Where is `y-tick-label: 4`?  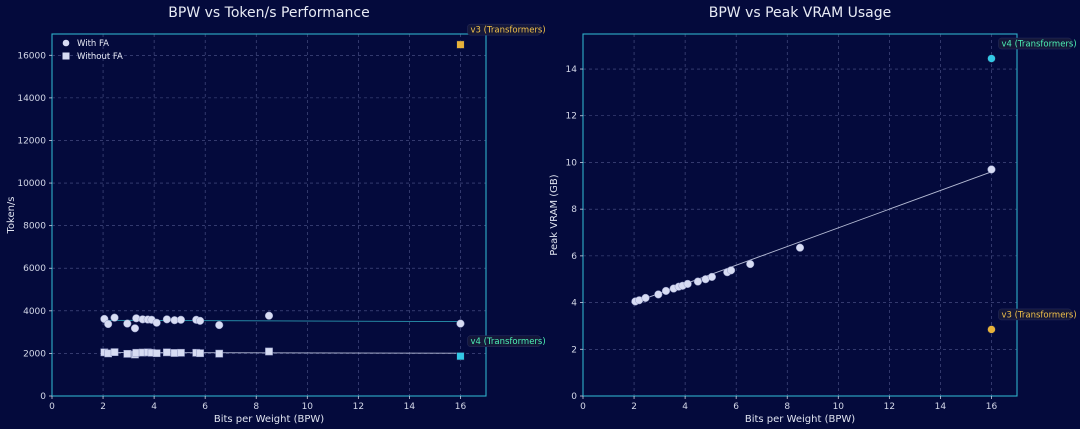 y-tick-label: 4 is located at coordinates (574, 304).